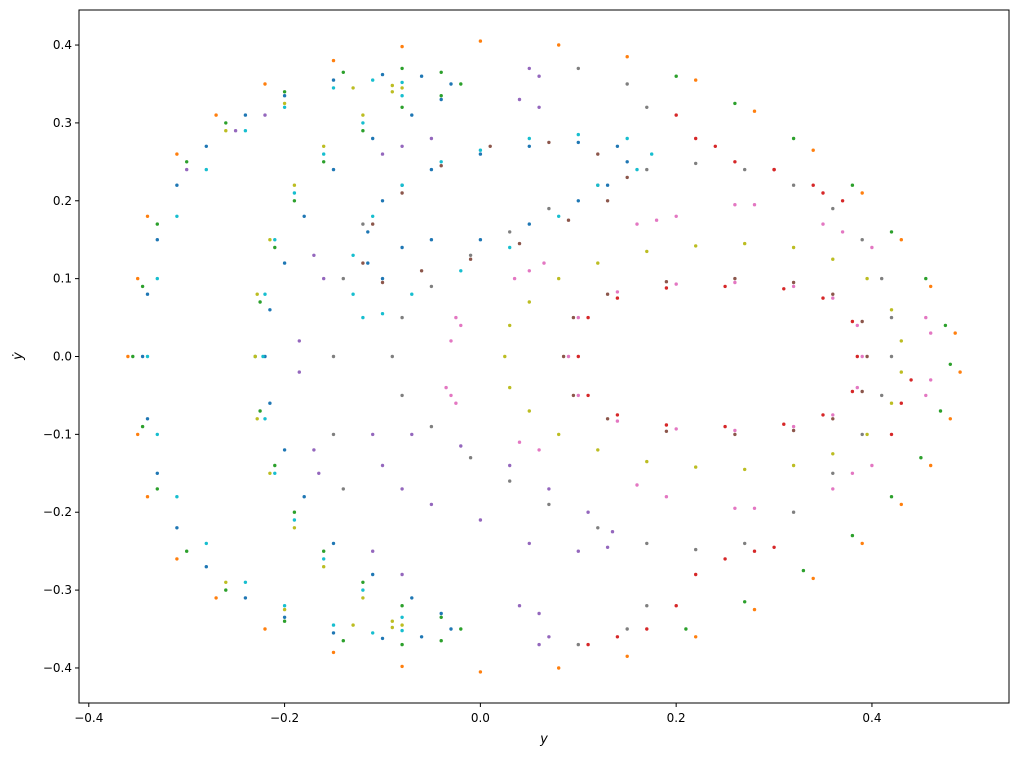 The width and height of the screenshot is (1018, 757). Describe the element at coordinates (676, 718) in the screenshot. I see `x-tick-label-3: 0.2` at that location.